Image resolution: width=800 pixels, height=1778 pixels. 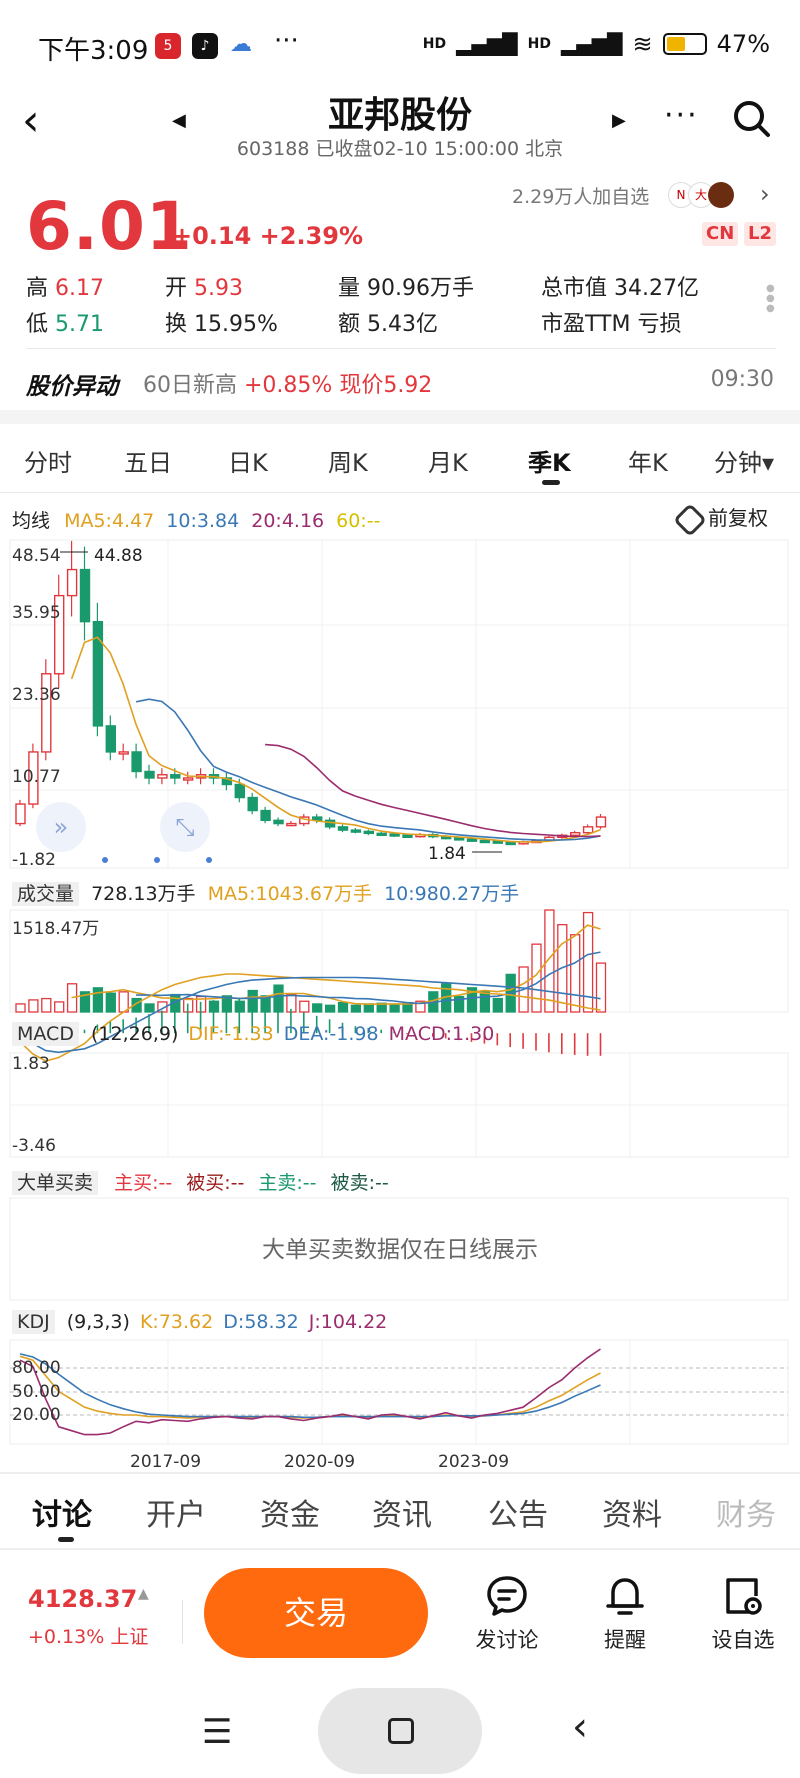 What do you see at coordinates (36, 777) in the screenshot?
I see `kline-y-tick: 10.77` at bounding box center [36, 777].